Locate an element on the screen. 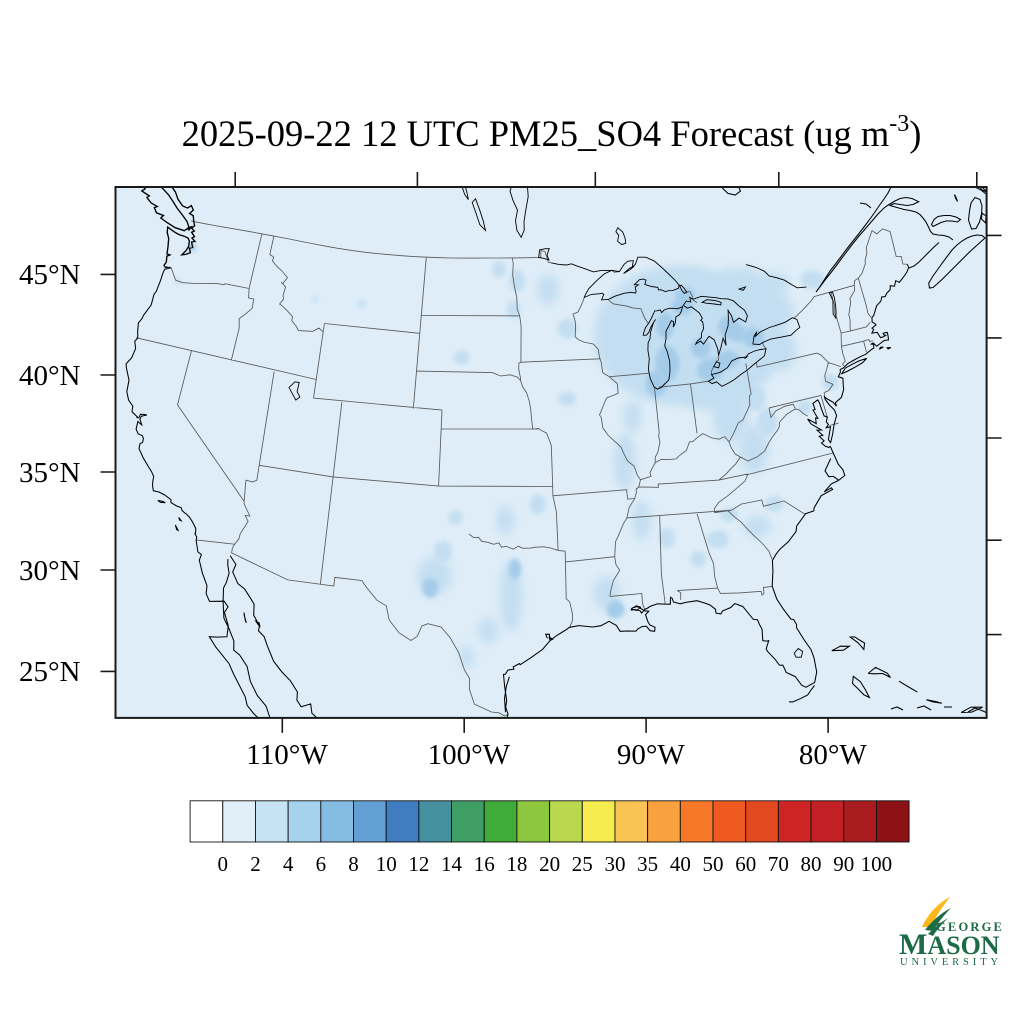 The height and width of the screenshot is (1024, 1024). svg-text: 20 is located at coordinates (549, 864).